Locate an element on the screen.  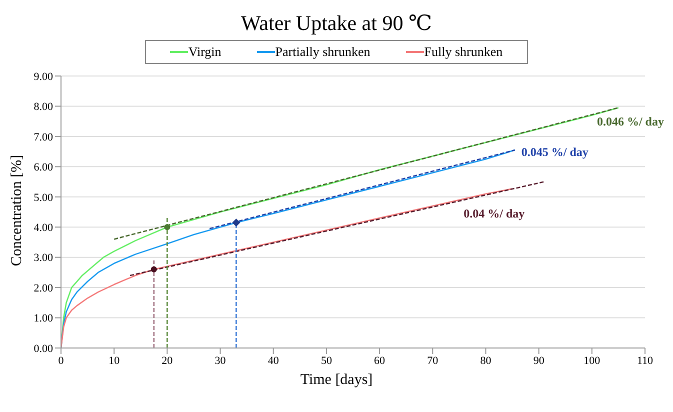
x-tick-label: 0 is located at coordinates (61, 360).